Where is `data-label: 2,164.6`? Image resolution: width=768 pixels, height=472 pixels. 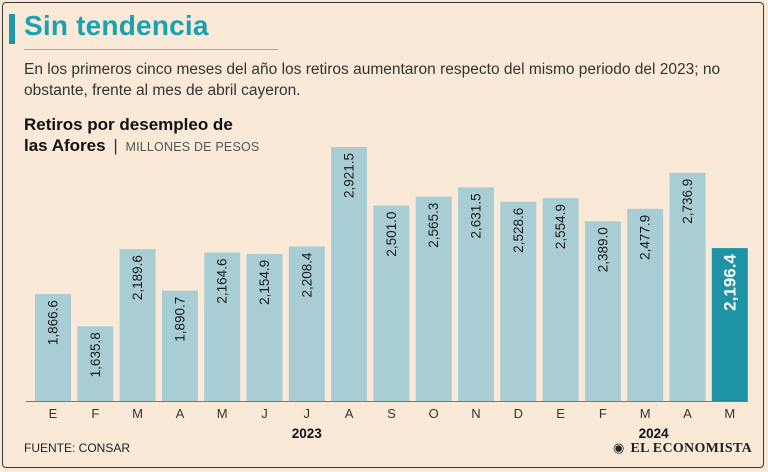
data-label: 2,164.6 is located at coordinates (222, 281).